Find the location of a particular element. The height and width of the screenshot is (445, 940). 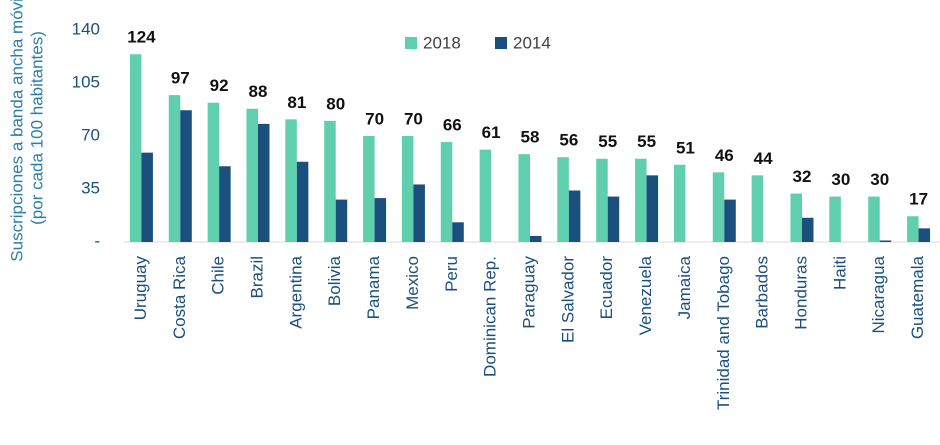

x-tick-label: Guatemala is located at coordinates (917, 297).